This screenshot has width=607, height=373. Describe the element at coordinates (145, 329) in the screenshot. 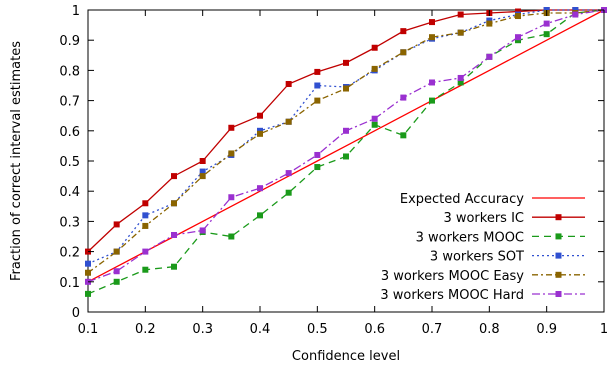

I see `x-tick-label: 0.2` at that location.